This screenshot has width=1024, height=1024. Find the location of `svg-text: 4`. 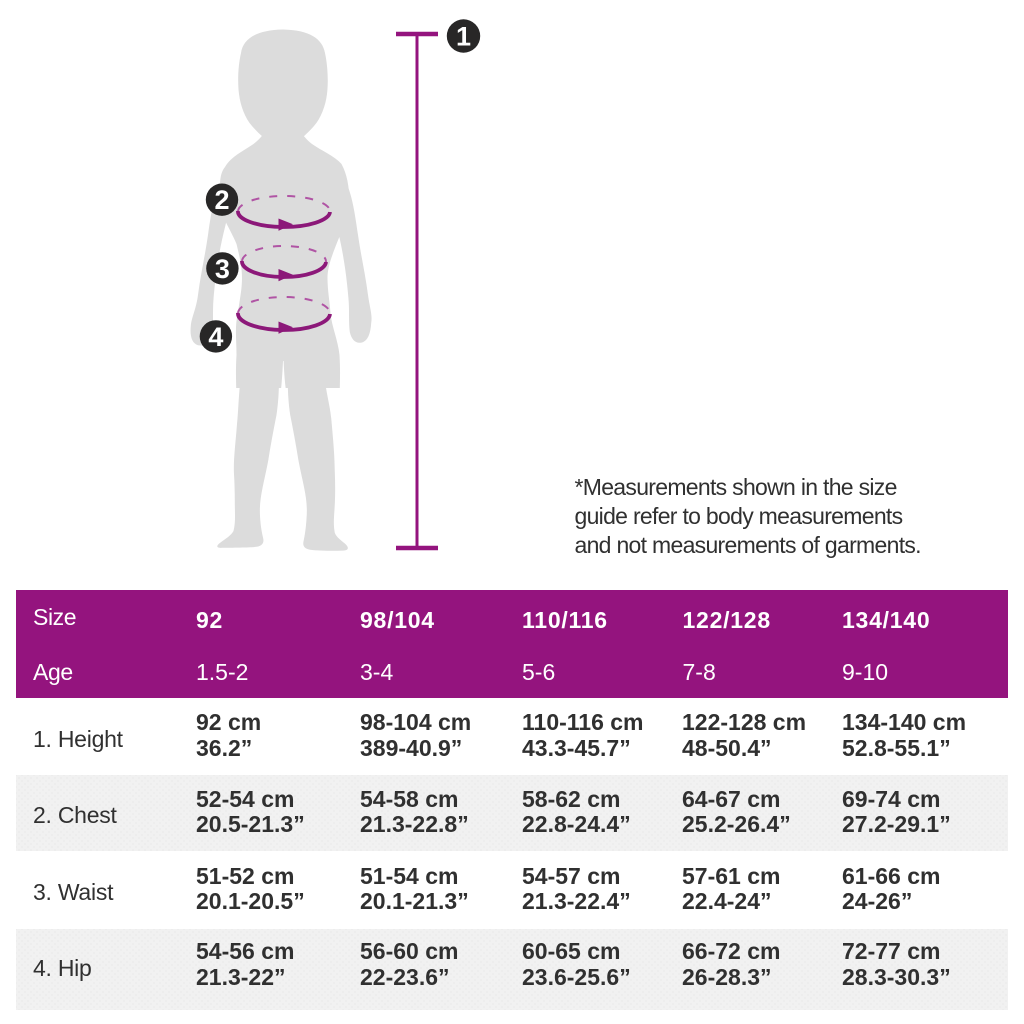

svg-text: 4 is located at coordinates (215, 337).